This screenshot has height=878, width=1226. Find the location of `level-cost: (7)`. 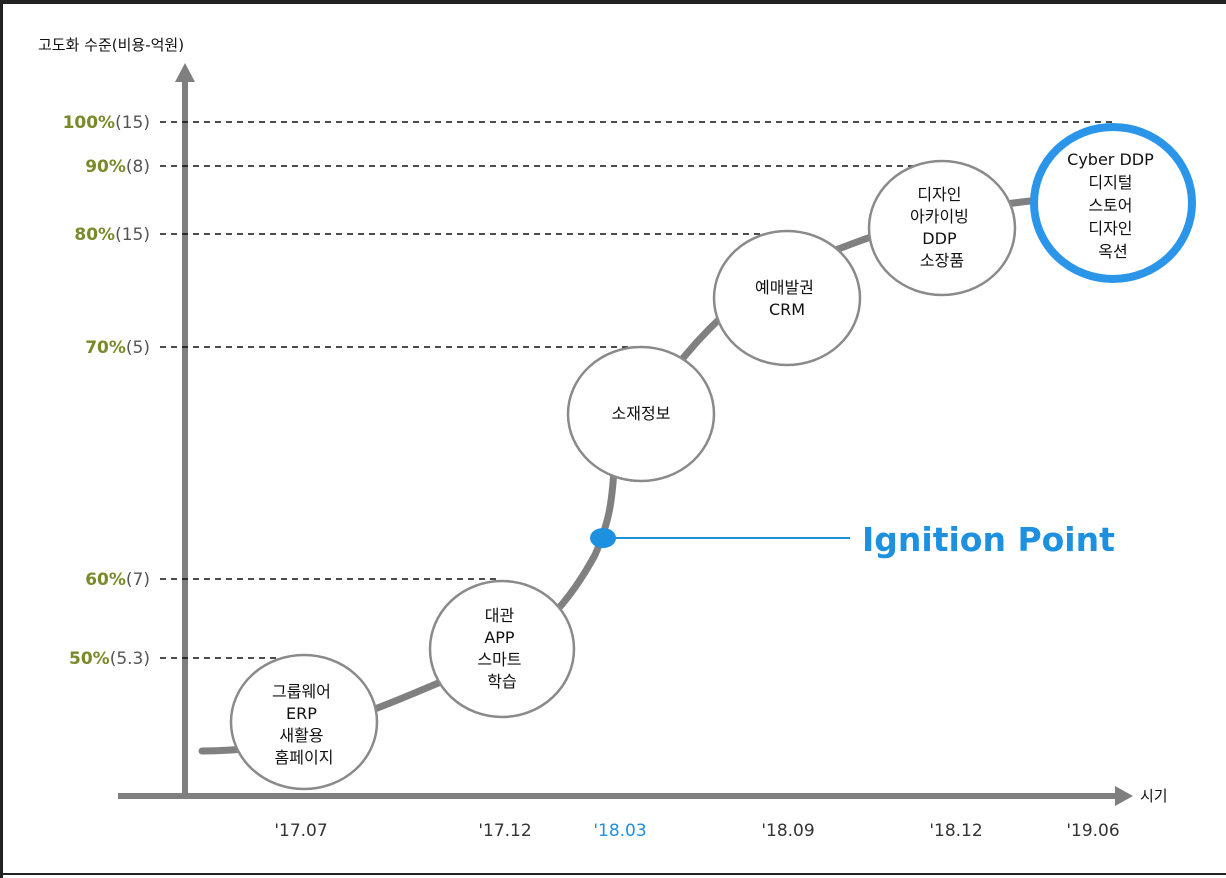

level-cost: (7) is located at coordinates (138, 580).